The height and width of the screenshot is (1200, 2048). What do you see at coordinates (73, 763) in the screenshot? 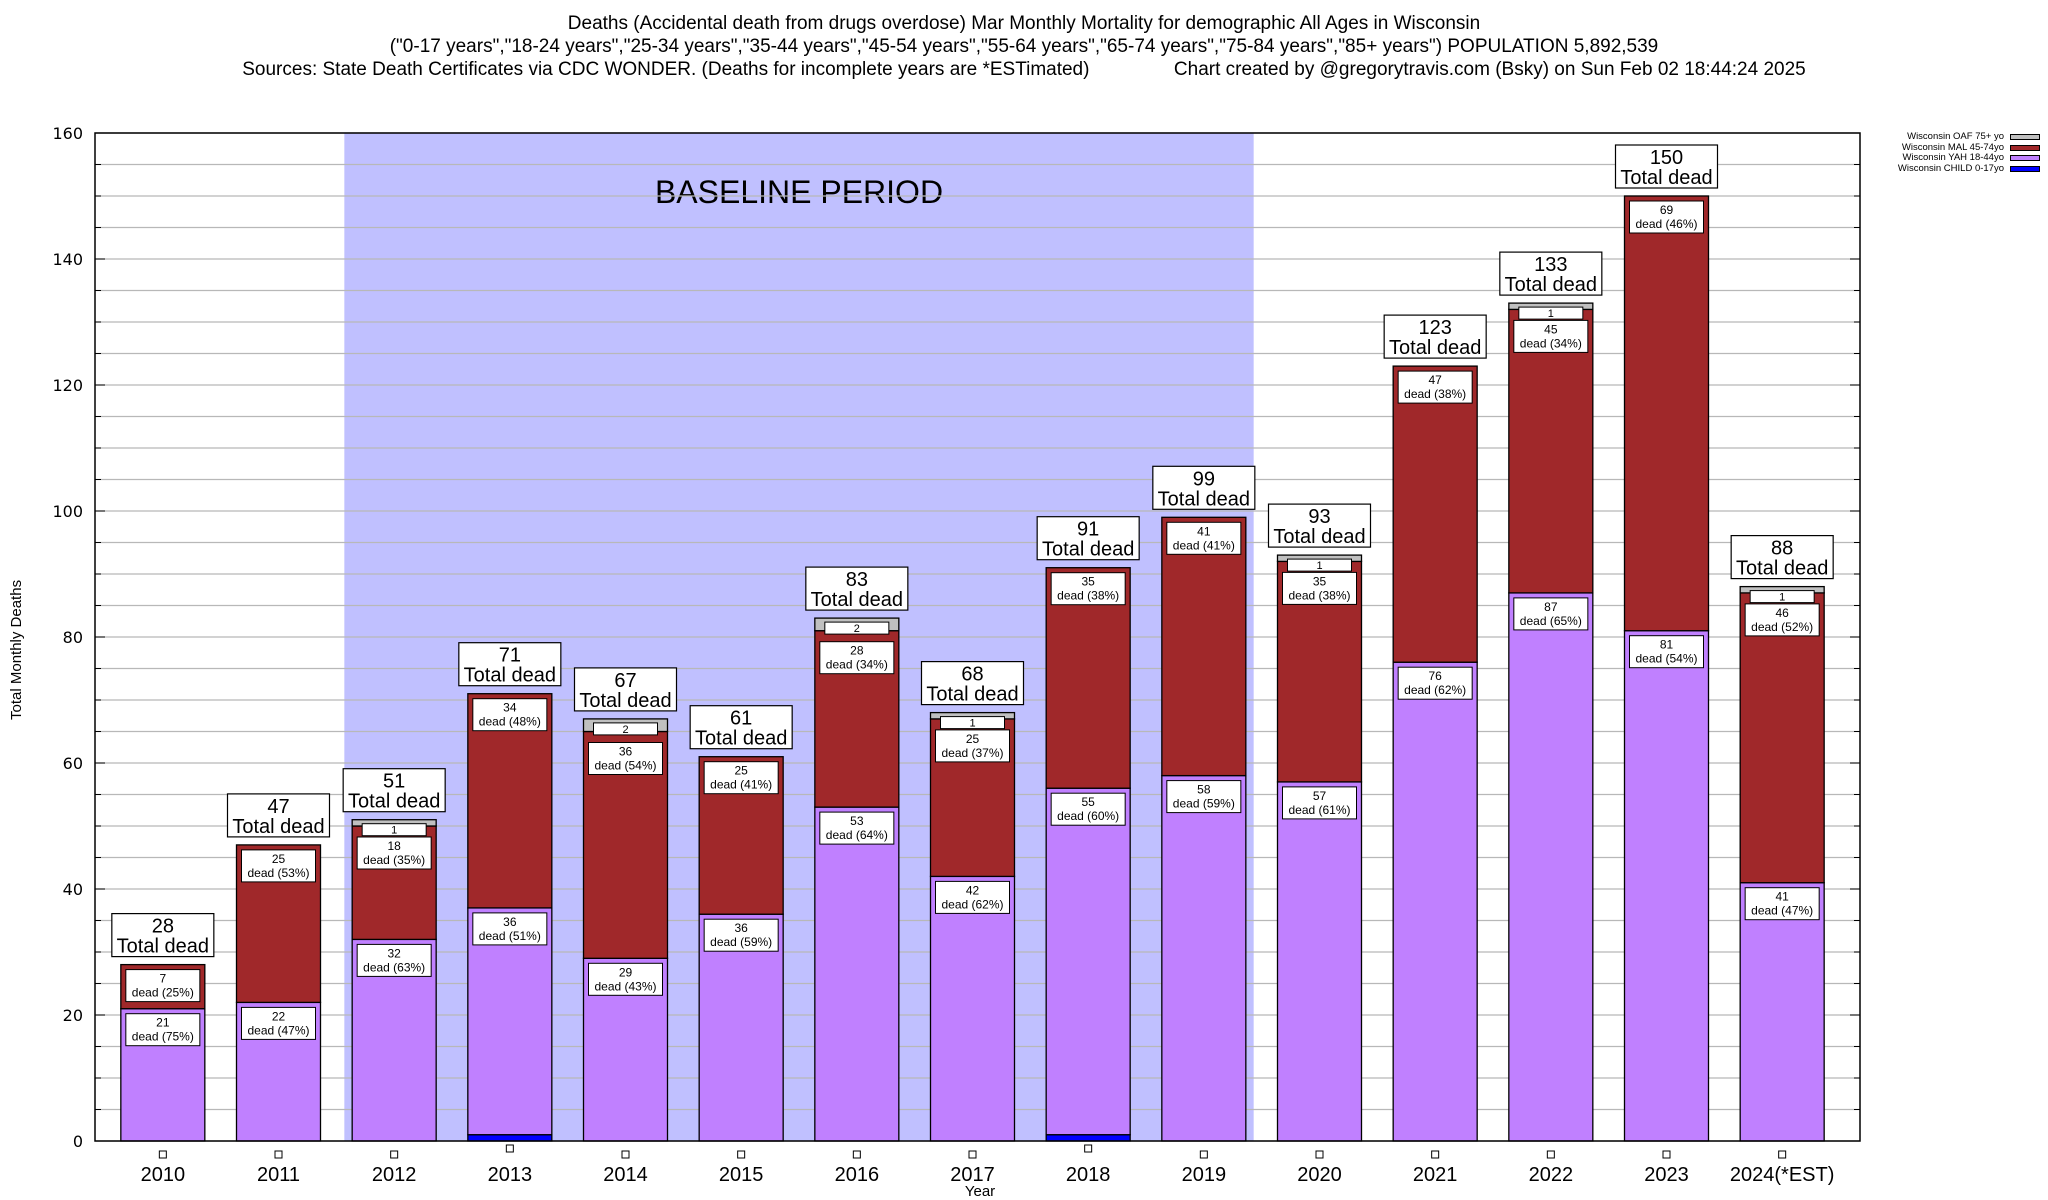
I see `y-tick-label: 60` at bounding box center [73, 763].